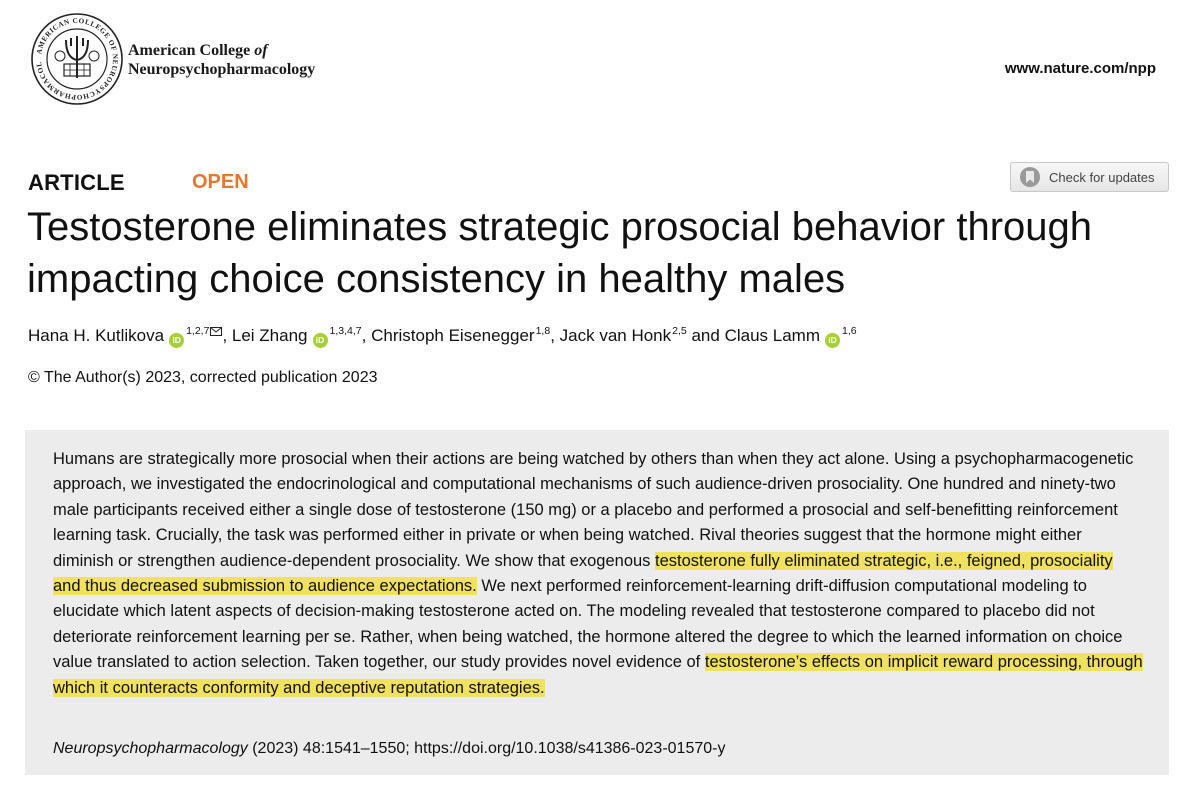  Describe the element at coordinates (198, 331) in the screenshot. I see `author-affiliations: 1,2,7` at that location.